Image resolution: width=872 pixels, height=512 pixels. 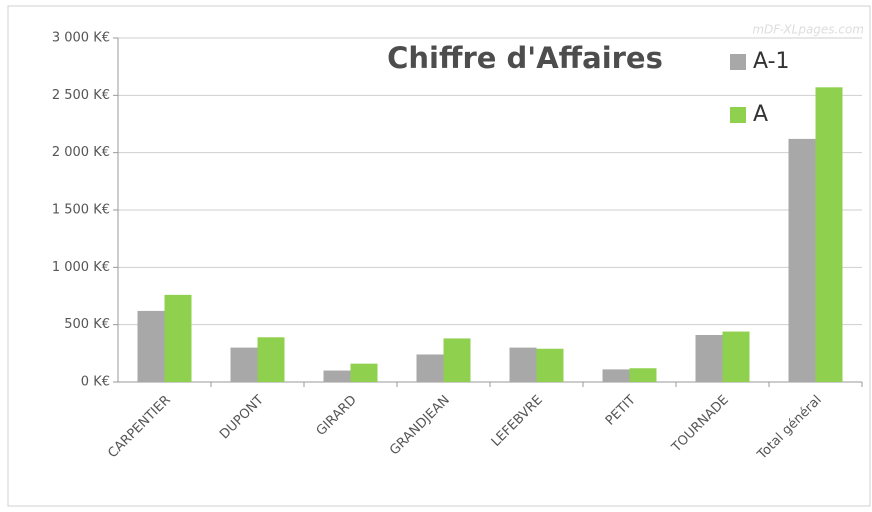 What do you see at coordinates (81, 152) in the screenshot?
I see `y-tick-label: 2 000 K€` at bounding box center [81, 152].